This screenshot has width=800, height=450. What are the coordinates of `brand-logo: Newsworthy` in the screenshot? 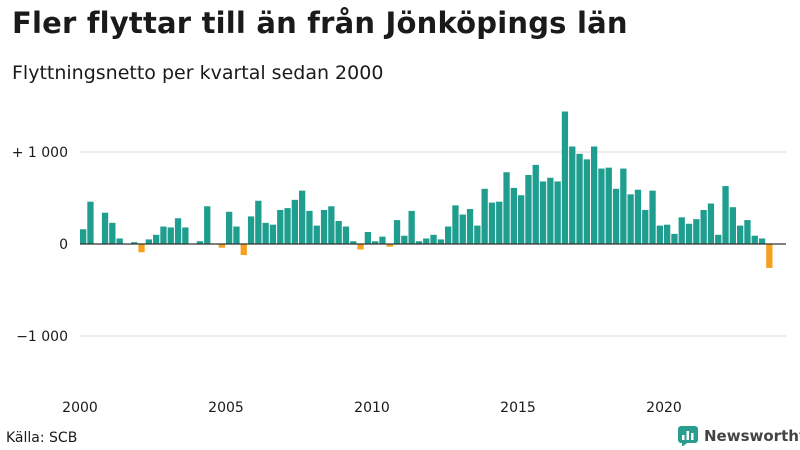 It's located at (739, 436).